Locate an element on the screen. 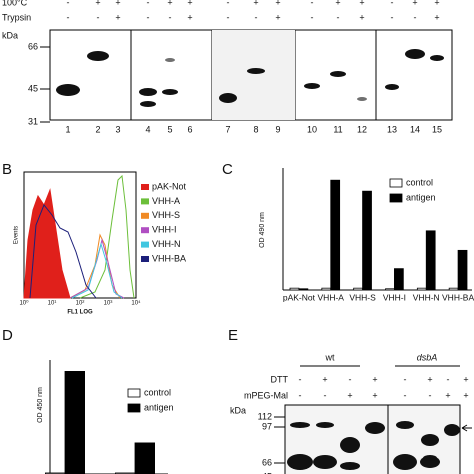 This screenshot has height=474, width=474. lane-number: 11 is located at coordinates (337, 129).